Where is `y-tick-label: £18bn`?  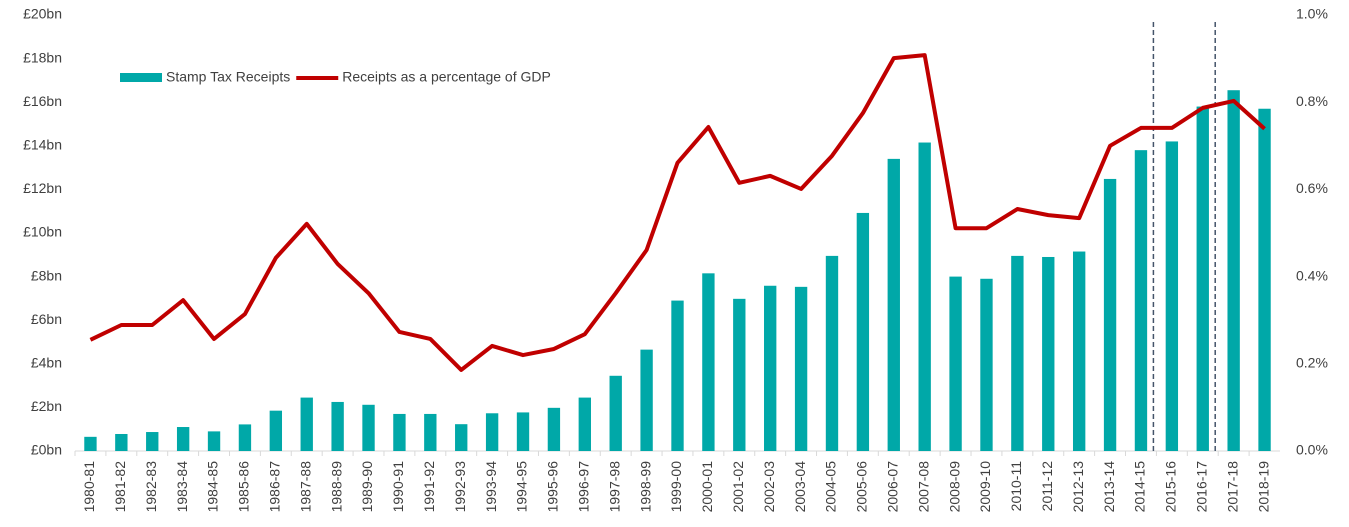
y-tick-label: £18bn is located at coordinates (42, 57).